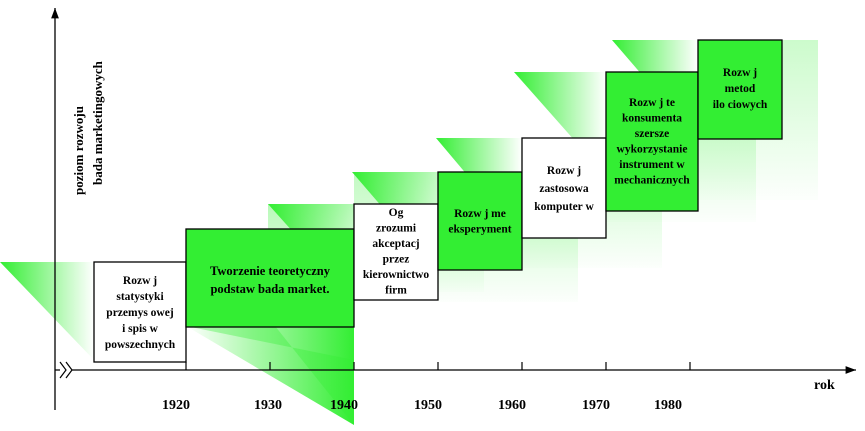 The width and height of the screenshot is (865, 431). I want to click on stage-7-text-line: metod, so click(740, 89).